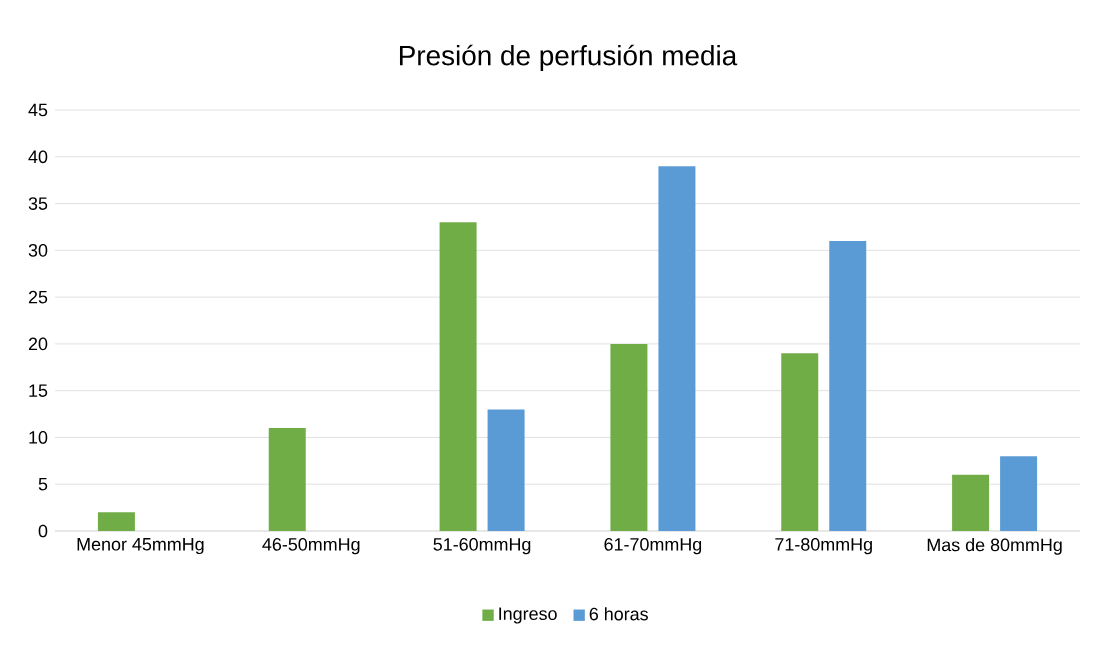  I want to click on x-tick-label: 61-70mmHg, so click(653, 546).